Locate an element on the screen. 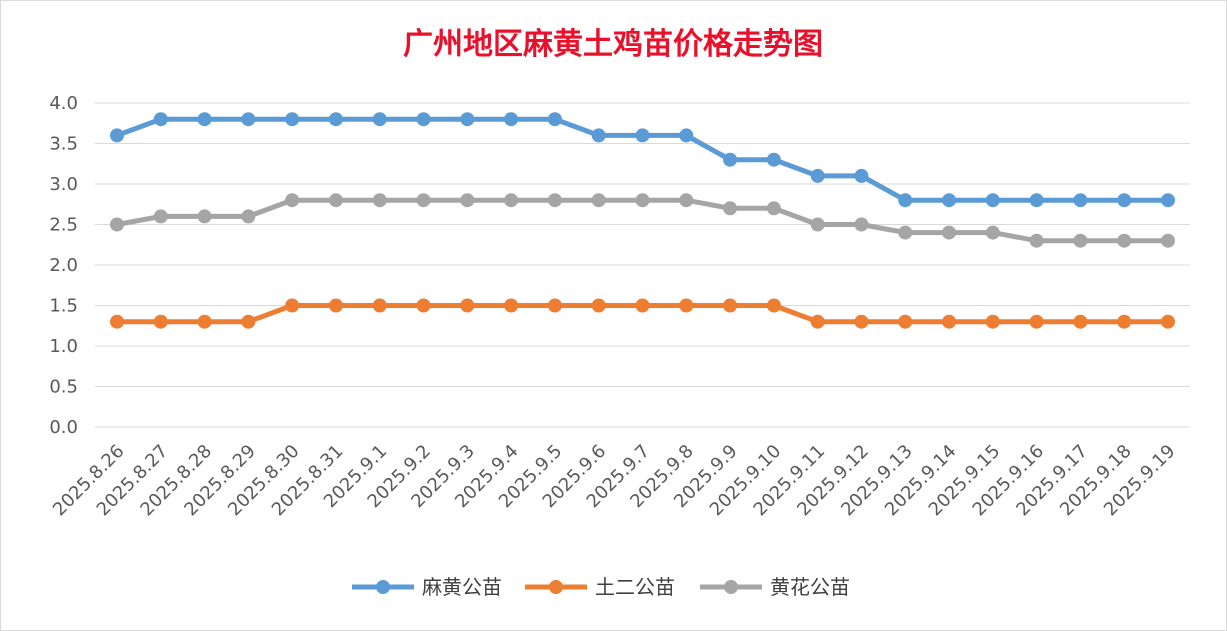  y-tick-label: 3.0 is located at coordinates (63, 184).